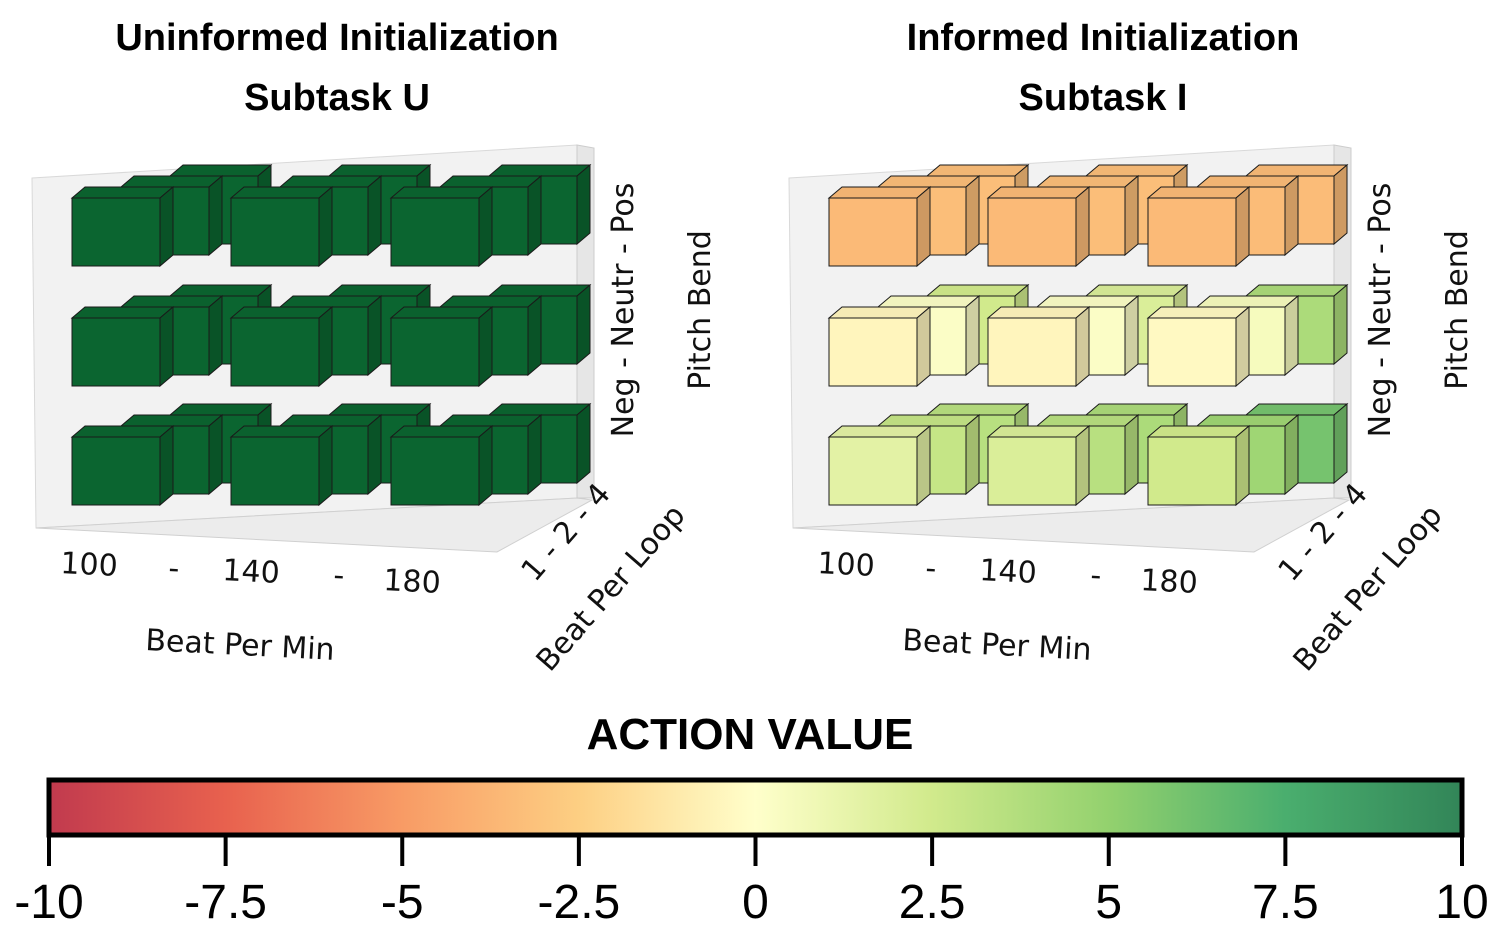 This screenshot has width=1500, height=931. Describe the element at coordinates (337, 98) in the screenshot. I see `subtitle-uninformed: Subtask U` at that location.